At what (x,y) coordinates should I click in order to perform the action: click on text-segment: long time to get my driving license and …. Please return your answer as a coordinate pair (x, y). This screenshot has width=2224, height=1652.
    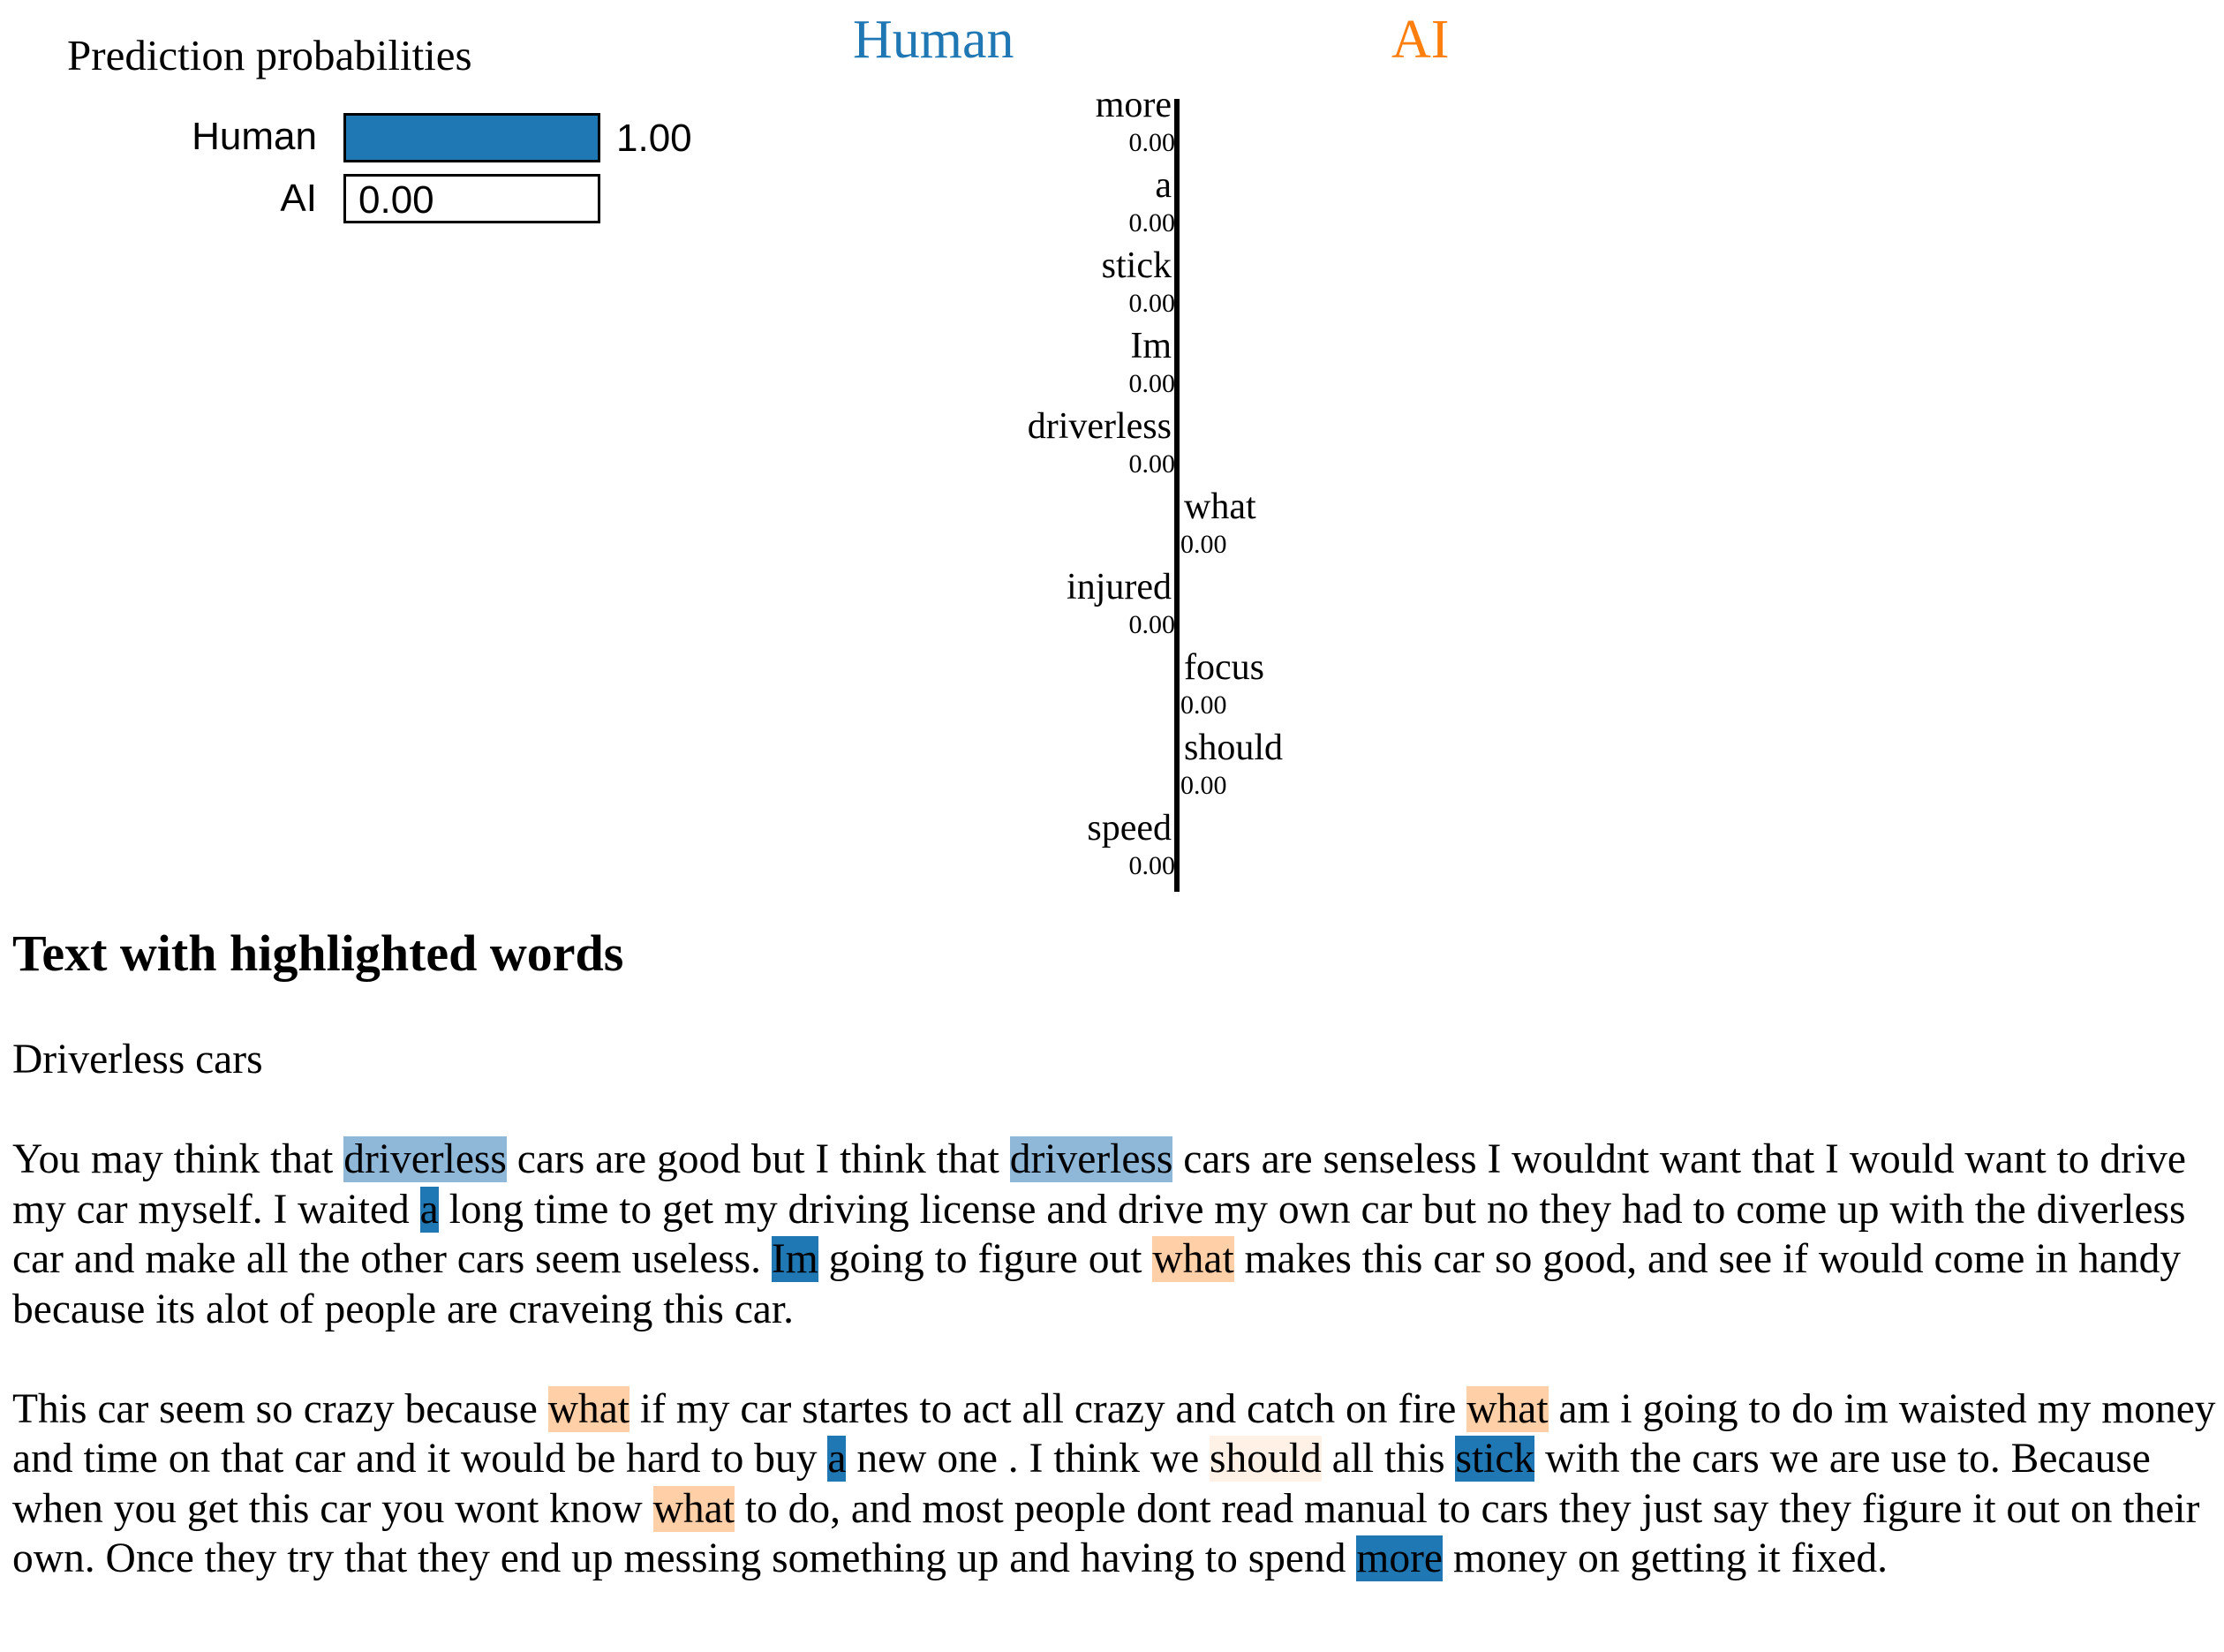
    Looking at the image, I should click on (1099, 1234).